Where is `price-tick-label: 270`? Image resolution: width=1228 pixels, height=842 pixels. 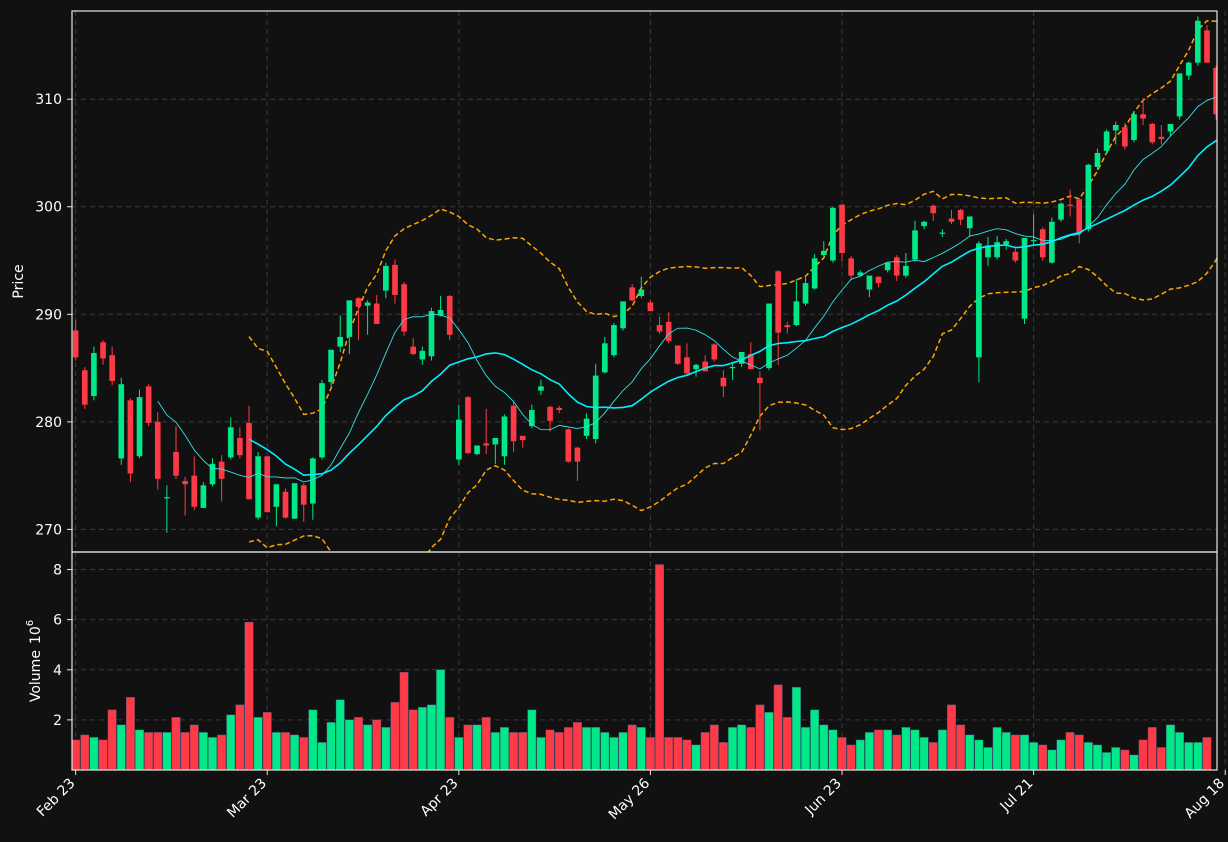
price-tick-label: 270 is located at coordinates (48, 530).